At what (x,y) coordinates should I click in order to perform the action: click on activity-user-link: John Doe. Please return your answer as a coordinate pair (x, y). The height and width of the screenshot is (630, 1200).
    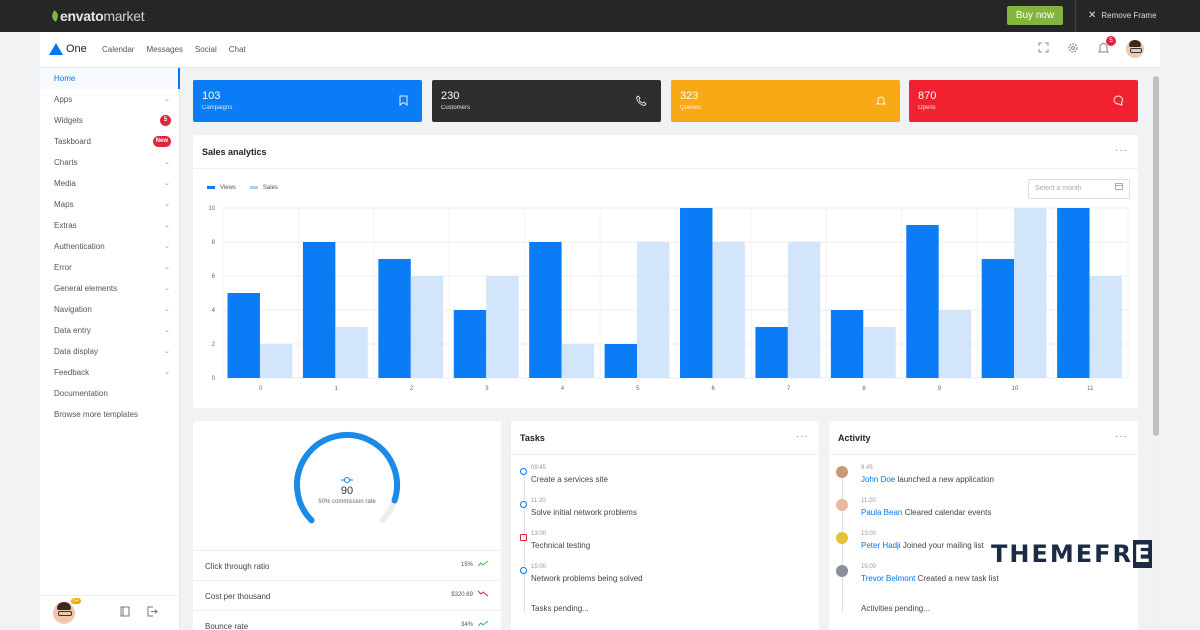
    Looking at the image, I should click on (878, 479).